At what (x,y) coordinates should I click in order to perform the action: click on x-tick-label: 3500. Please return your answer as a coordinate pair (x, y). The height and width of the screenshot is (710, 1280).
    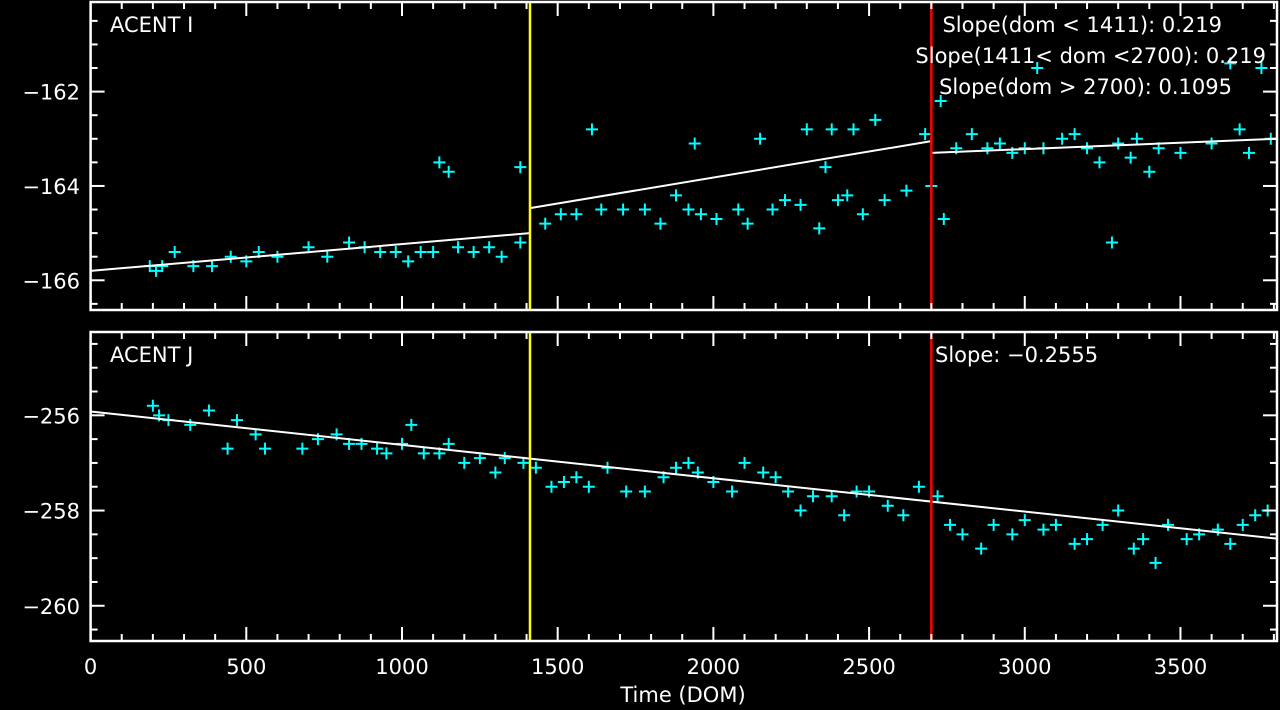
    Looking at the image, I should click on (1180, 667).